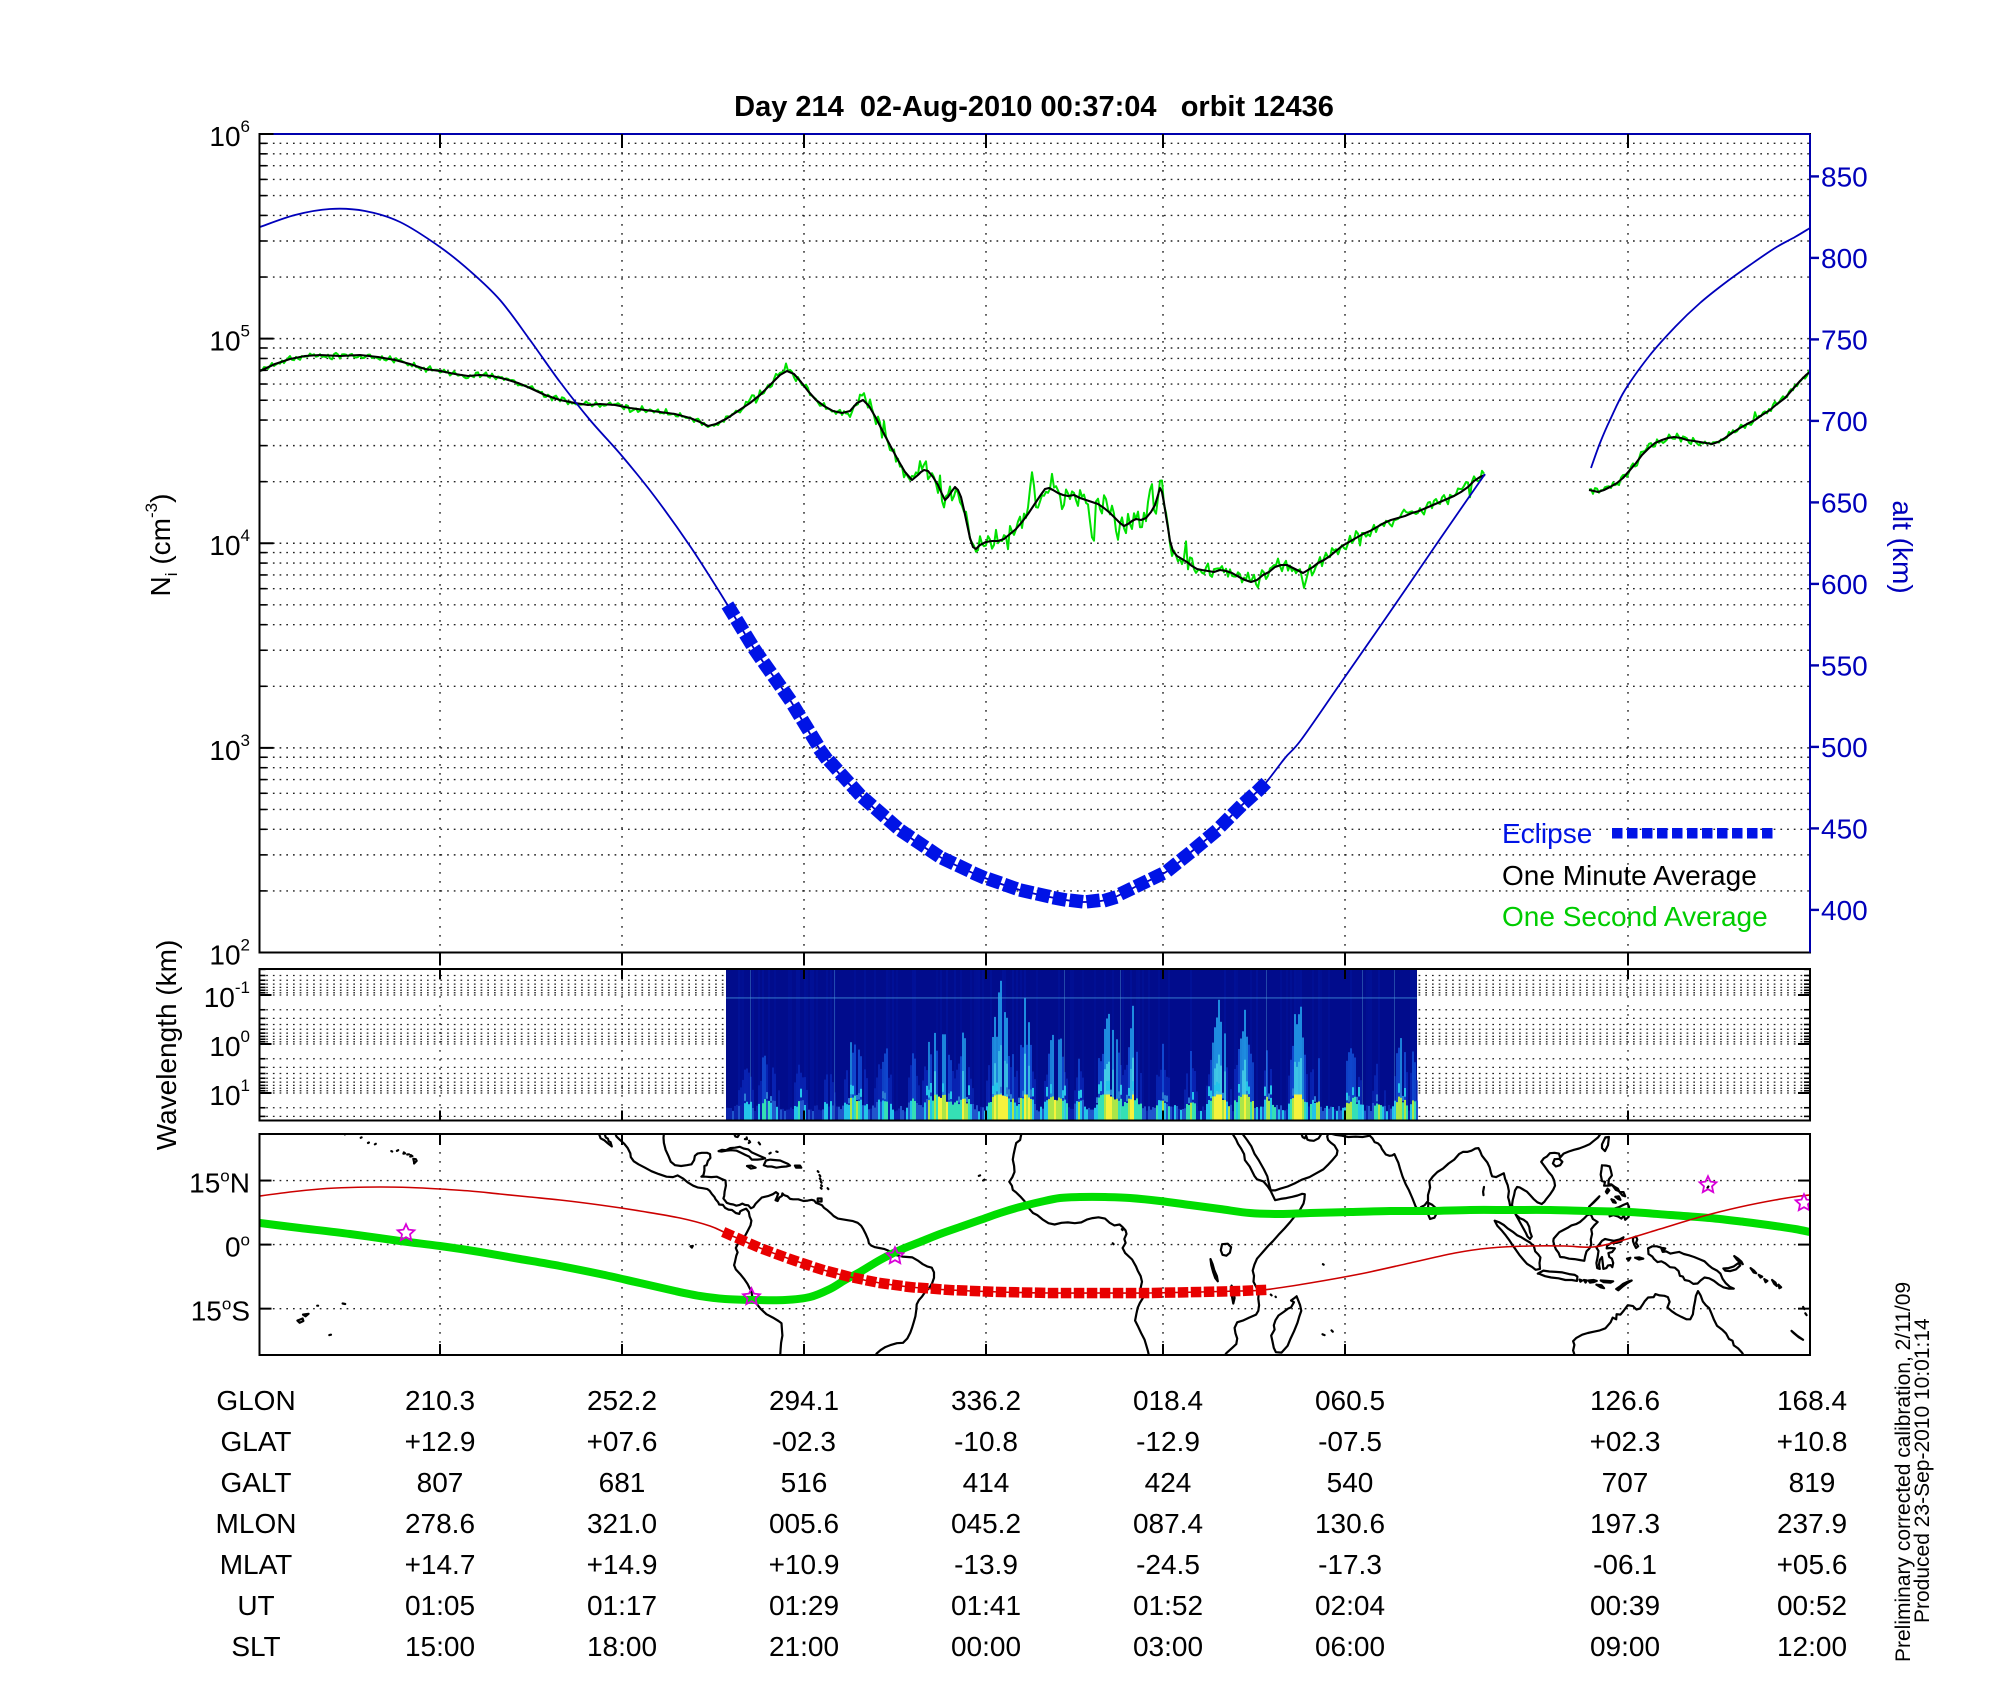  What do you see at coordinates (1547, 833) in the screenshot?
I see `svg-text: Eclipse` at bounding box center [1547, 833].